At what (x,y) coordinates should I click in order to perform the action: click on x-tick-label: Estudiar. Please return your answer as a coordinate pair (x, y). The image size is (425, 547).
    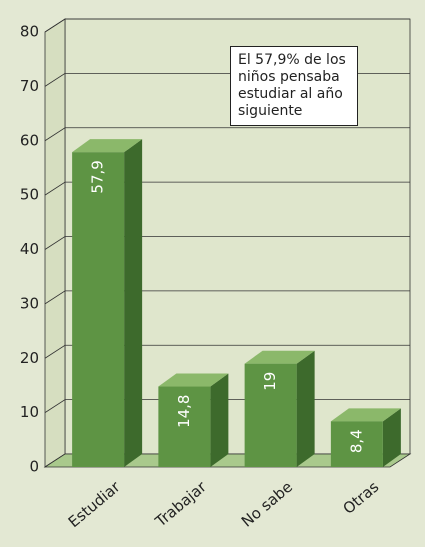
    Looking at the image, I should click on (94, 504).